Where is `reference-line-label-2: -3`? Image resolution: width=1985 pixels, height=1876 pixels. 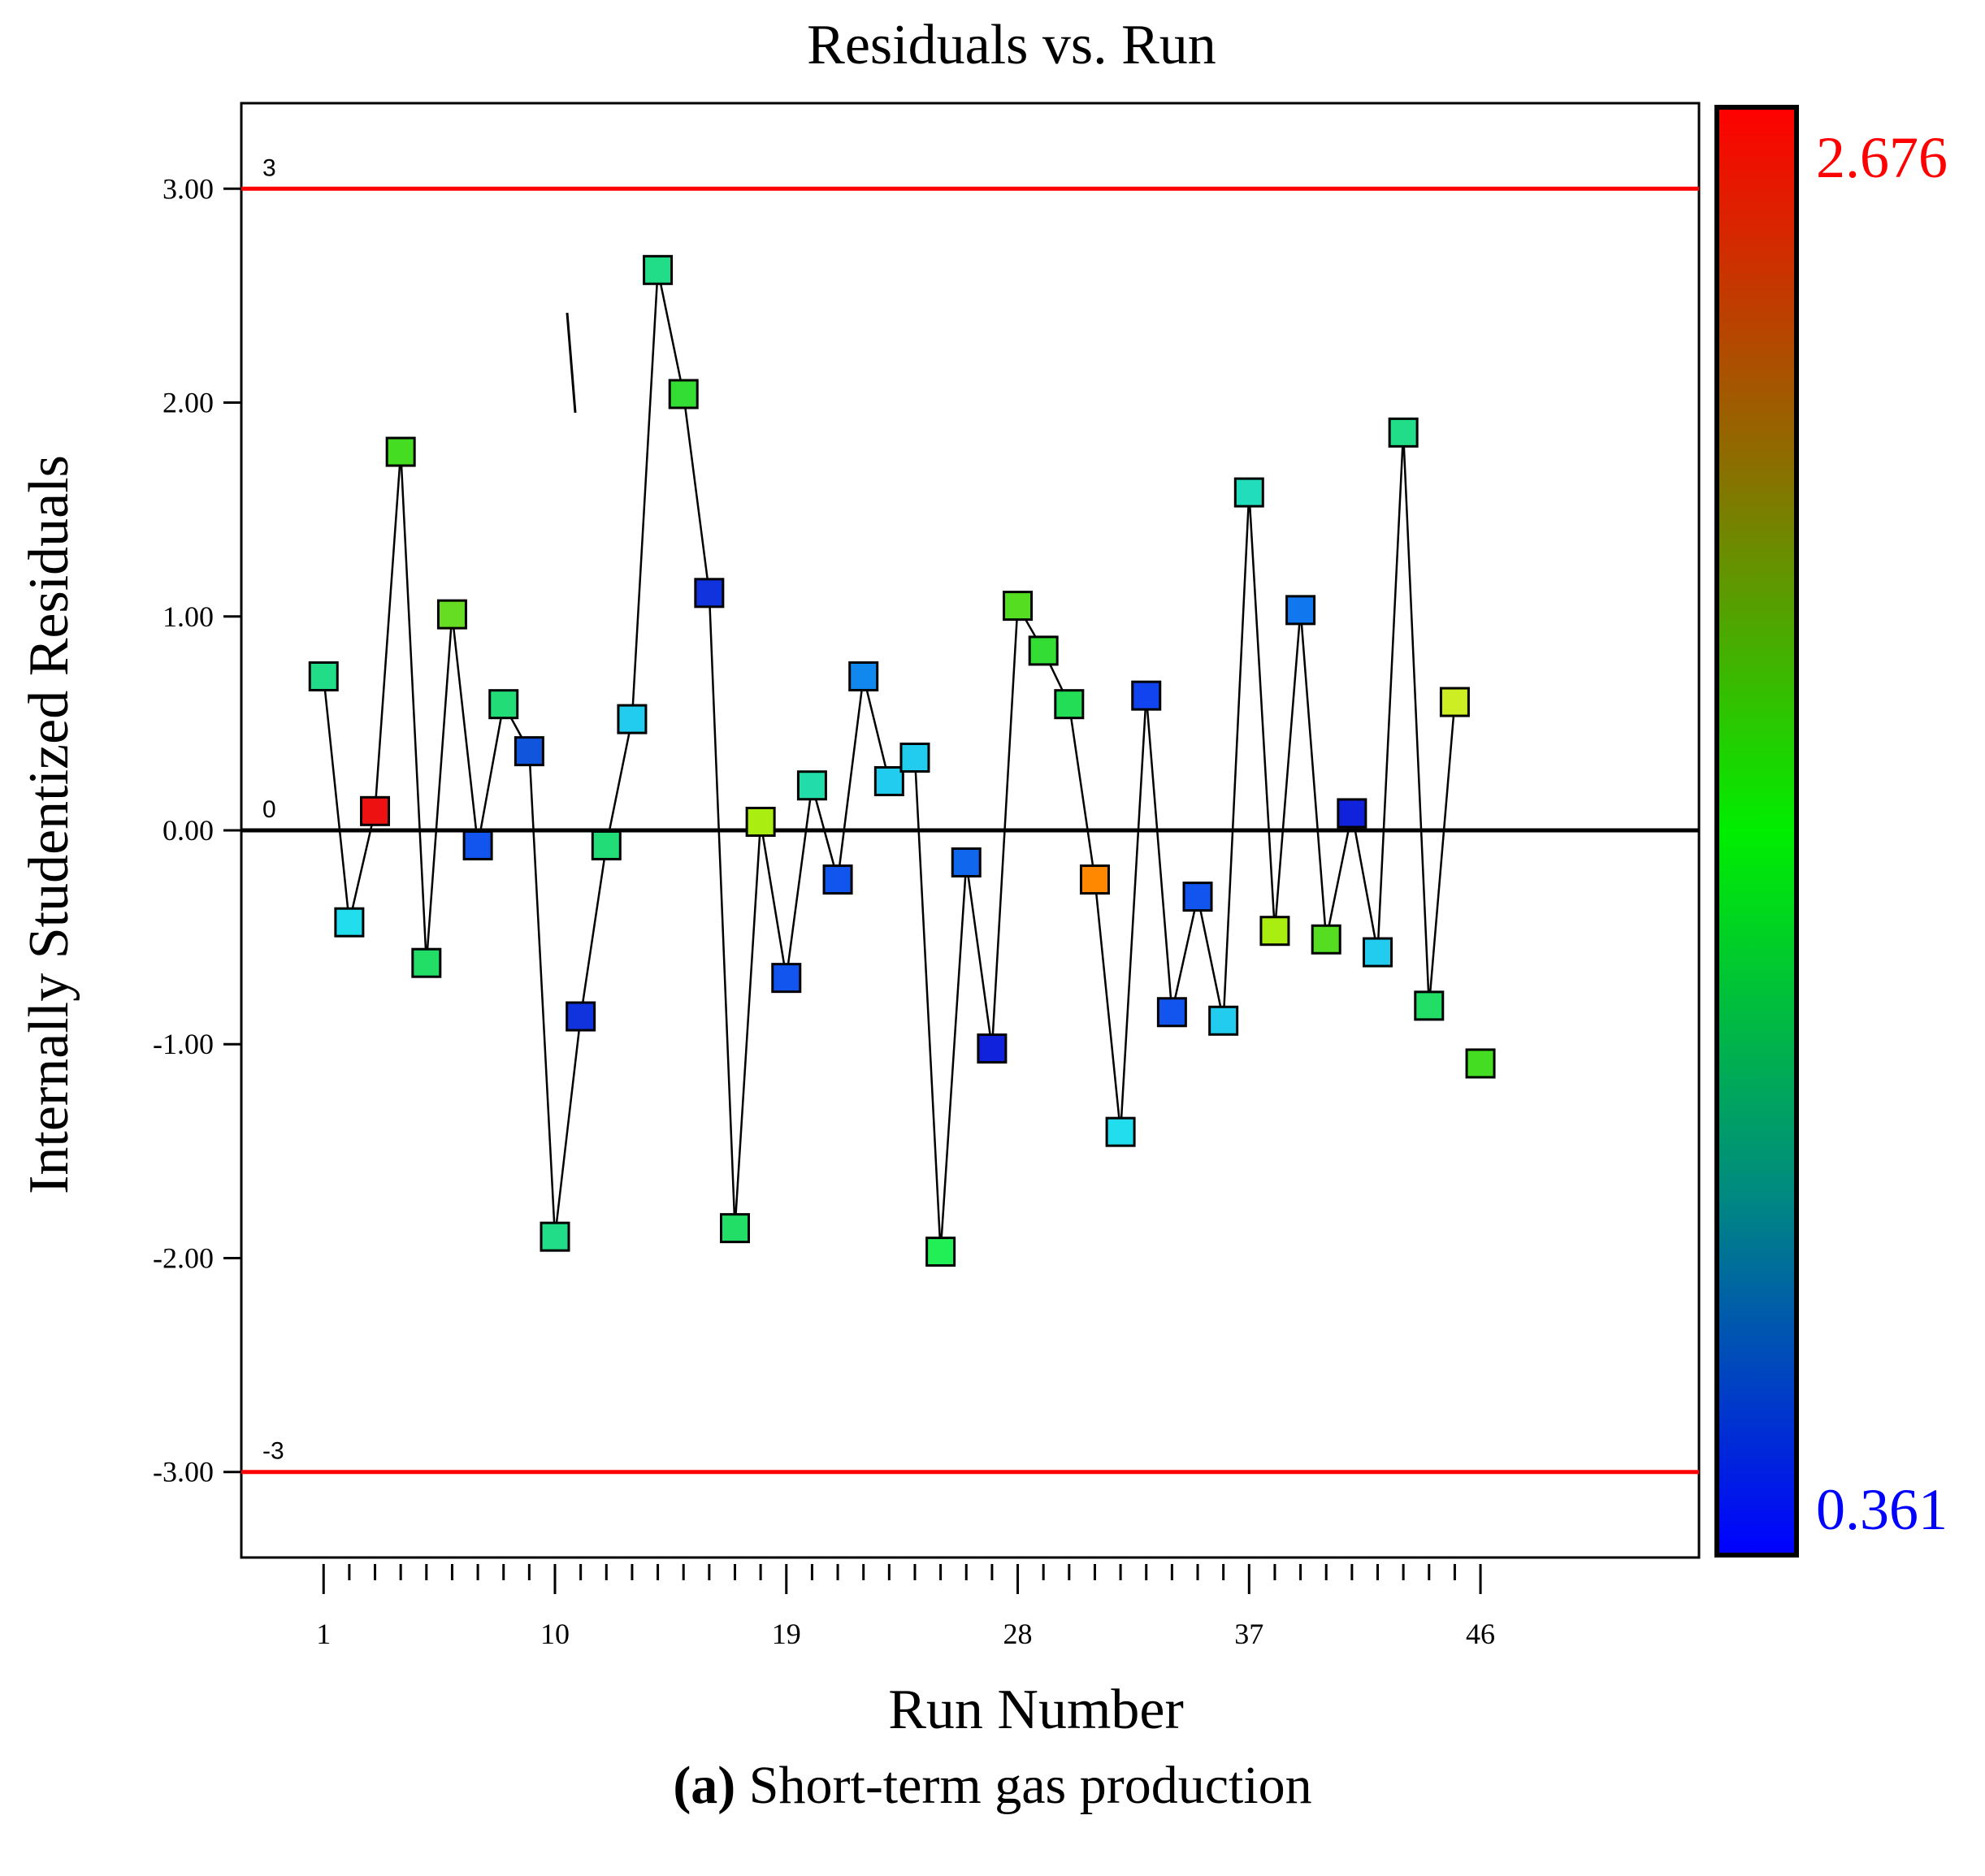
reference-line-label-2: -3 is located at coordinates (273, 1452).